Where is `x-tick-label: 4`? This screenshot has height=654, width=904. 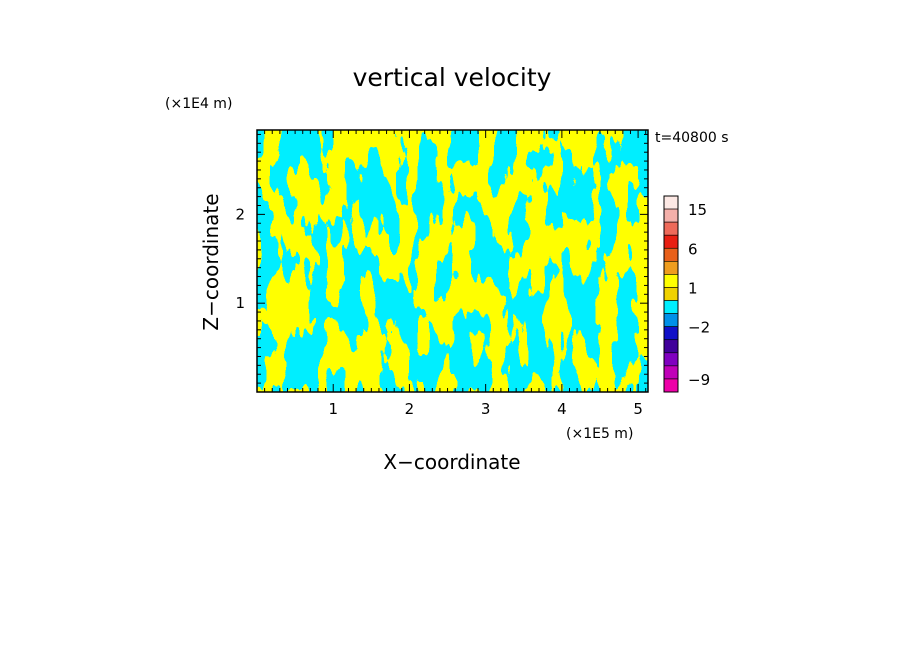 x-tick-label: 4 is located at coordinates (562, 409).